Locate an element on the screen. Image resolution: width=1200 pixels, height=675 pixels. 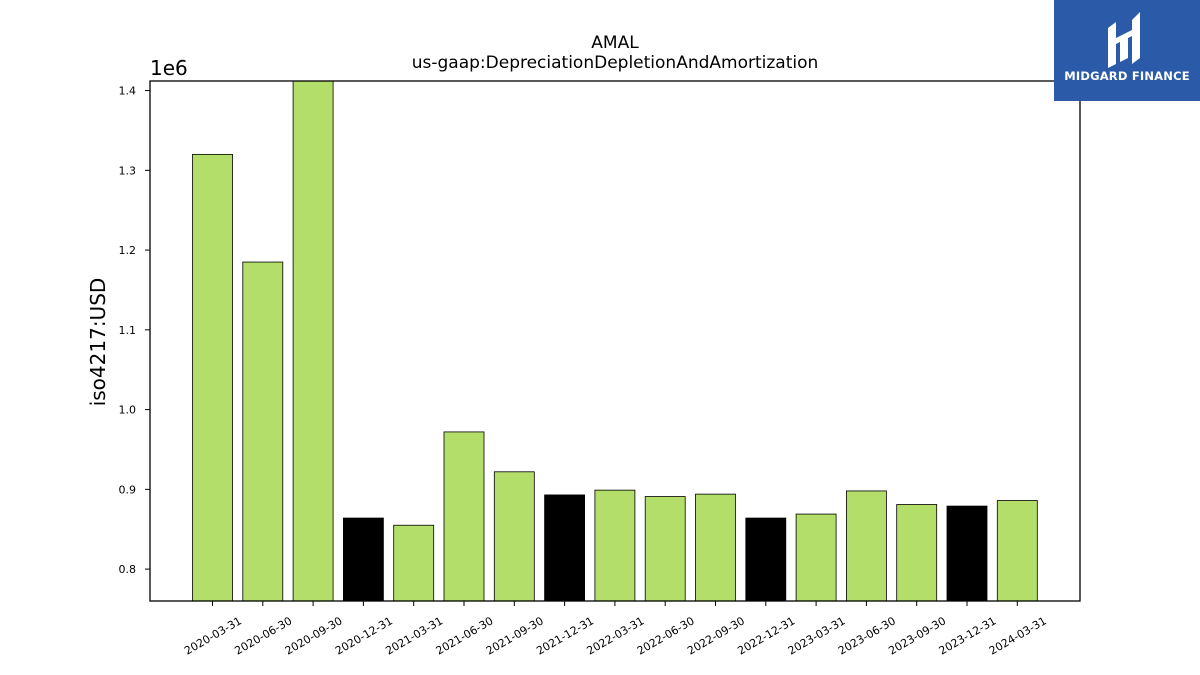
chart-title: AMAL is located at coordinates (615, 43).